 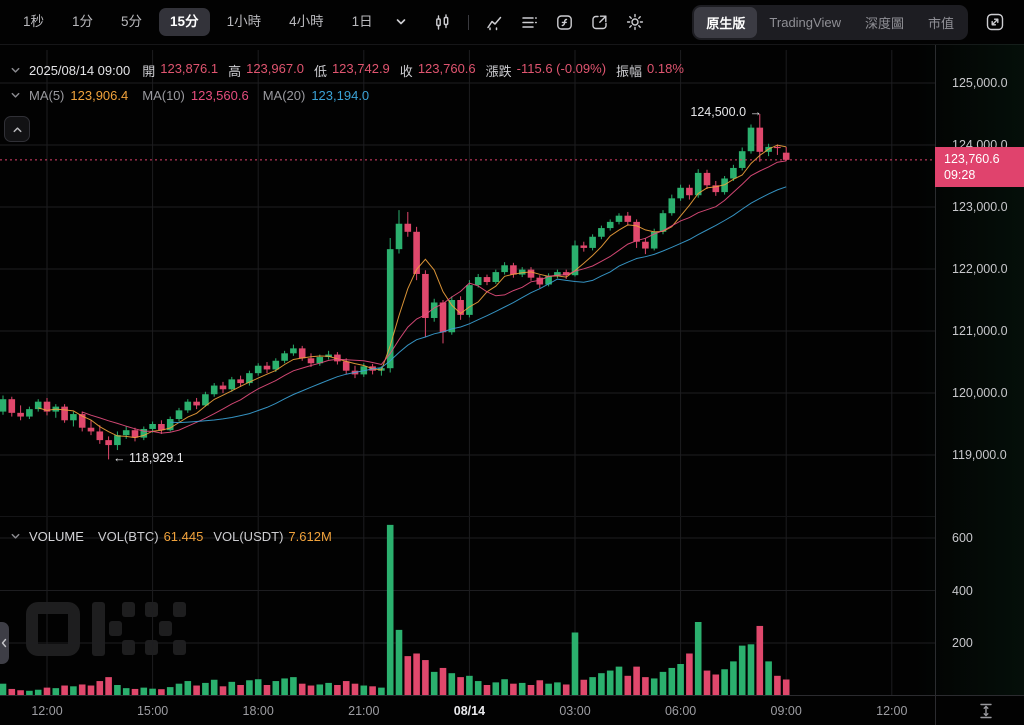 I want to click on ma-item-2: MA(20) 123,194.0, so click(x=316, y=95).